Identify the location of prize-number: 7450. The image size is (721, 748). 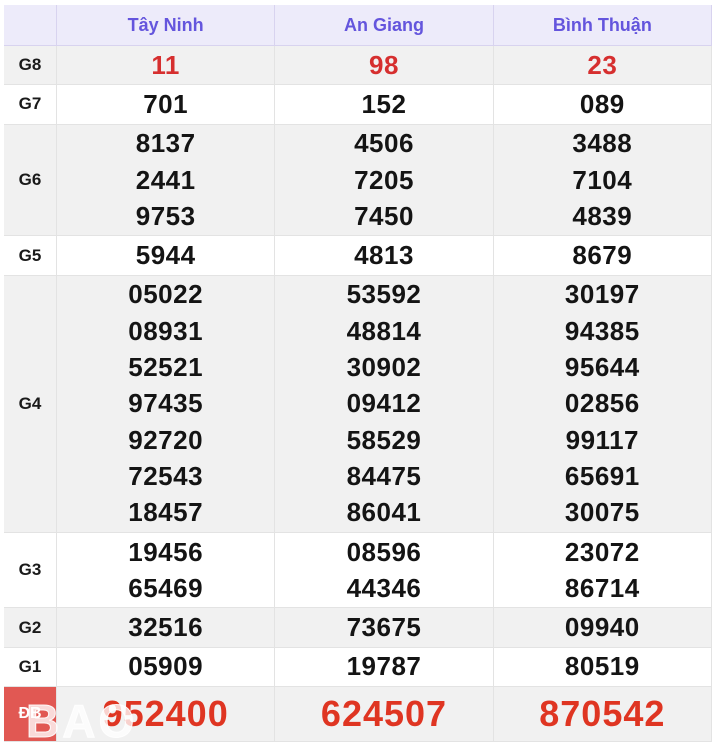
(384, 215).